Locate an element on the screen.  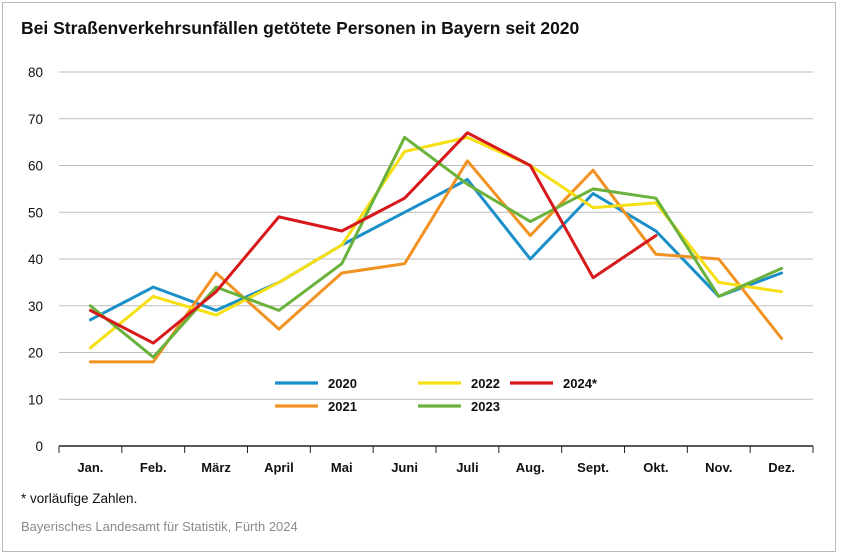
x-tick-label-9: Okt. is located at coordinates (655, 467).